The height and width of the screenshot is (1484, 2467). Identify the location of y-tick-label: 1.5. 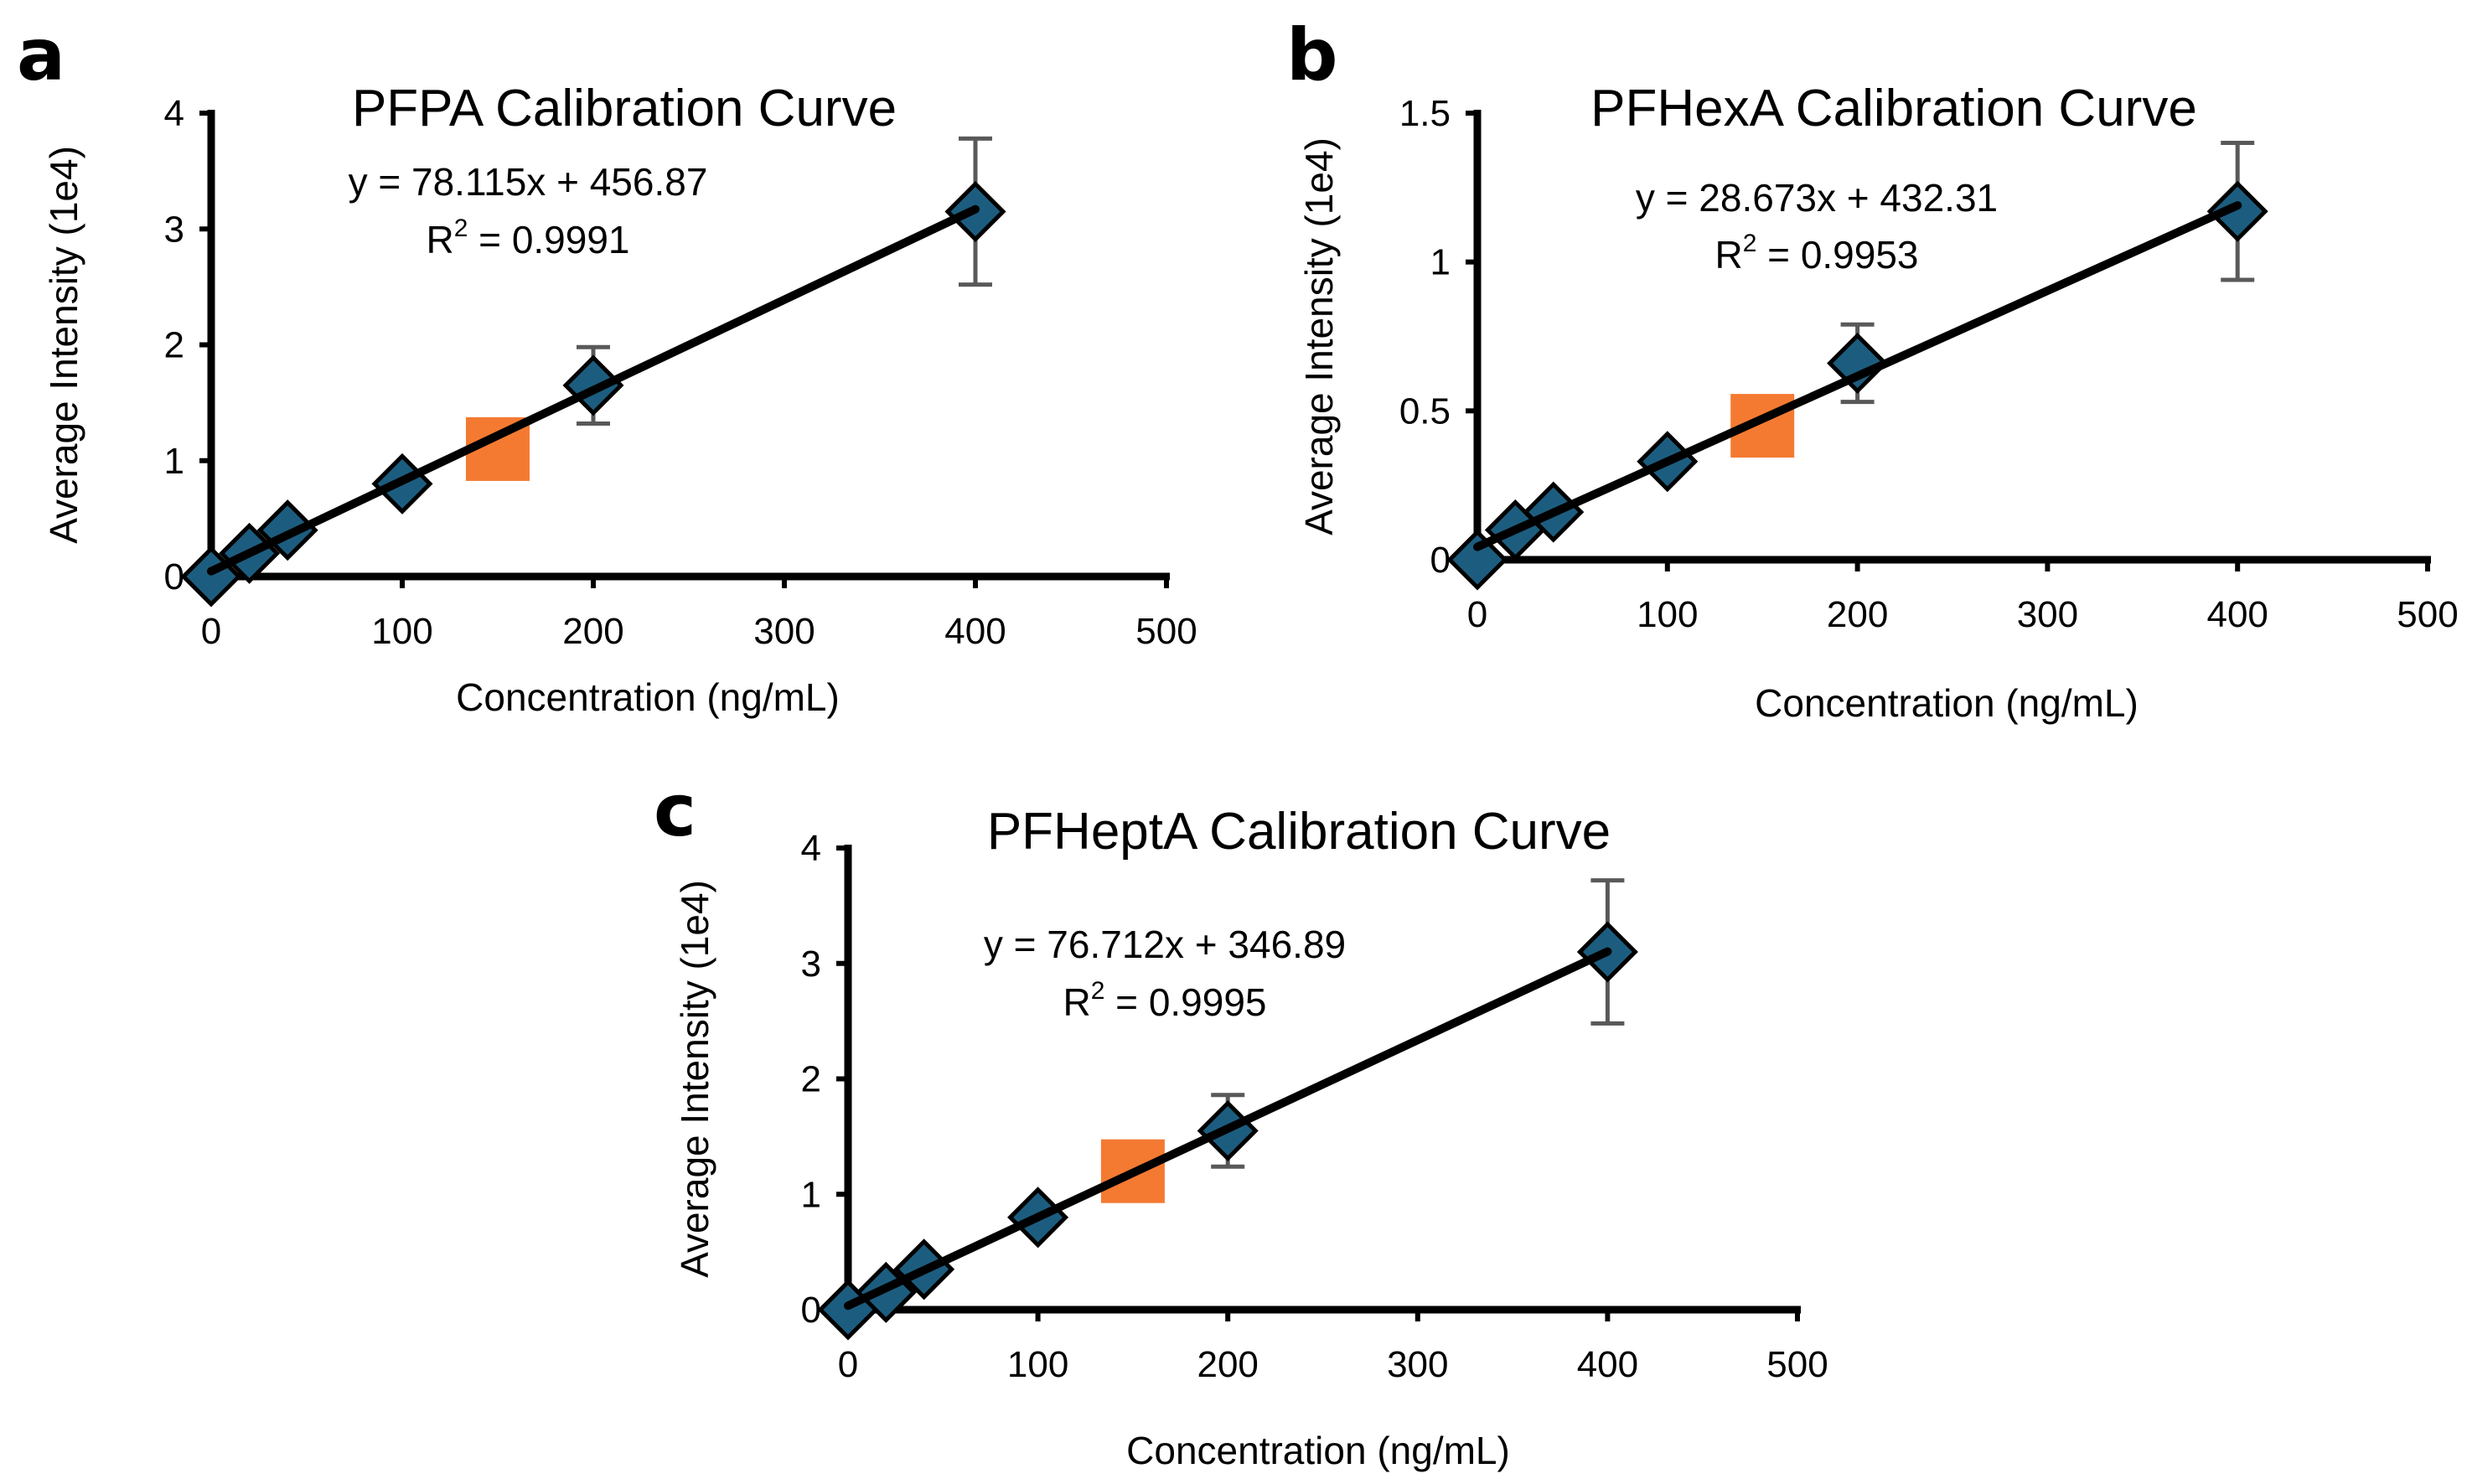
(1425, 113).